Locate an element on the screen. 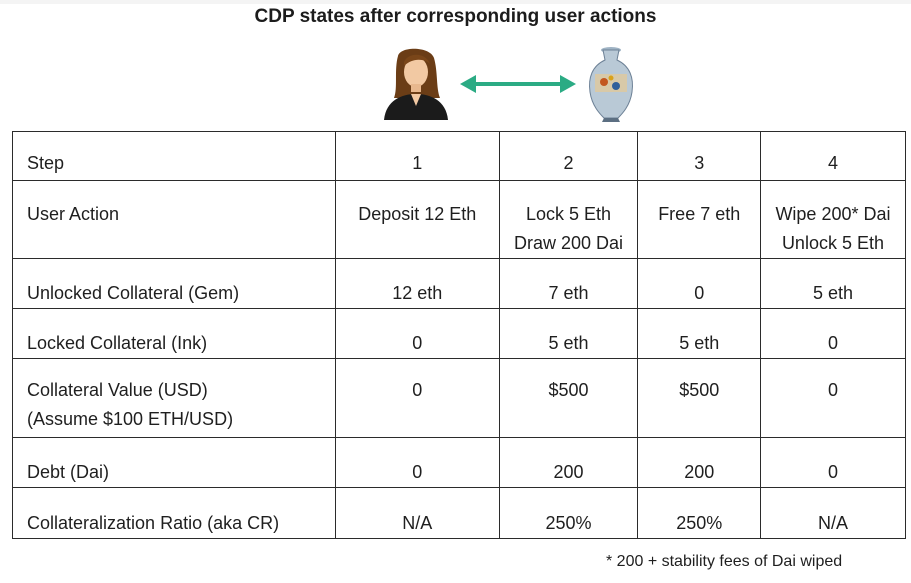 Image resolution: width=911 pixels, height=583 pixels. footnote: * 200 + stability fees of Dai wiped is located at coordinates (724, 561).